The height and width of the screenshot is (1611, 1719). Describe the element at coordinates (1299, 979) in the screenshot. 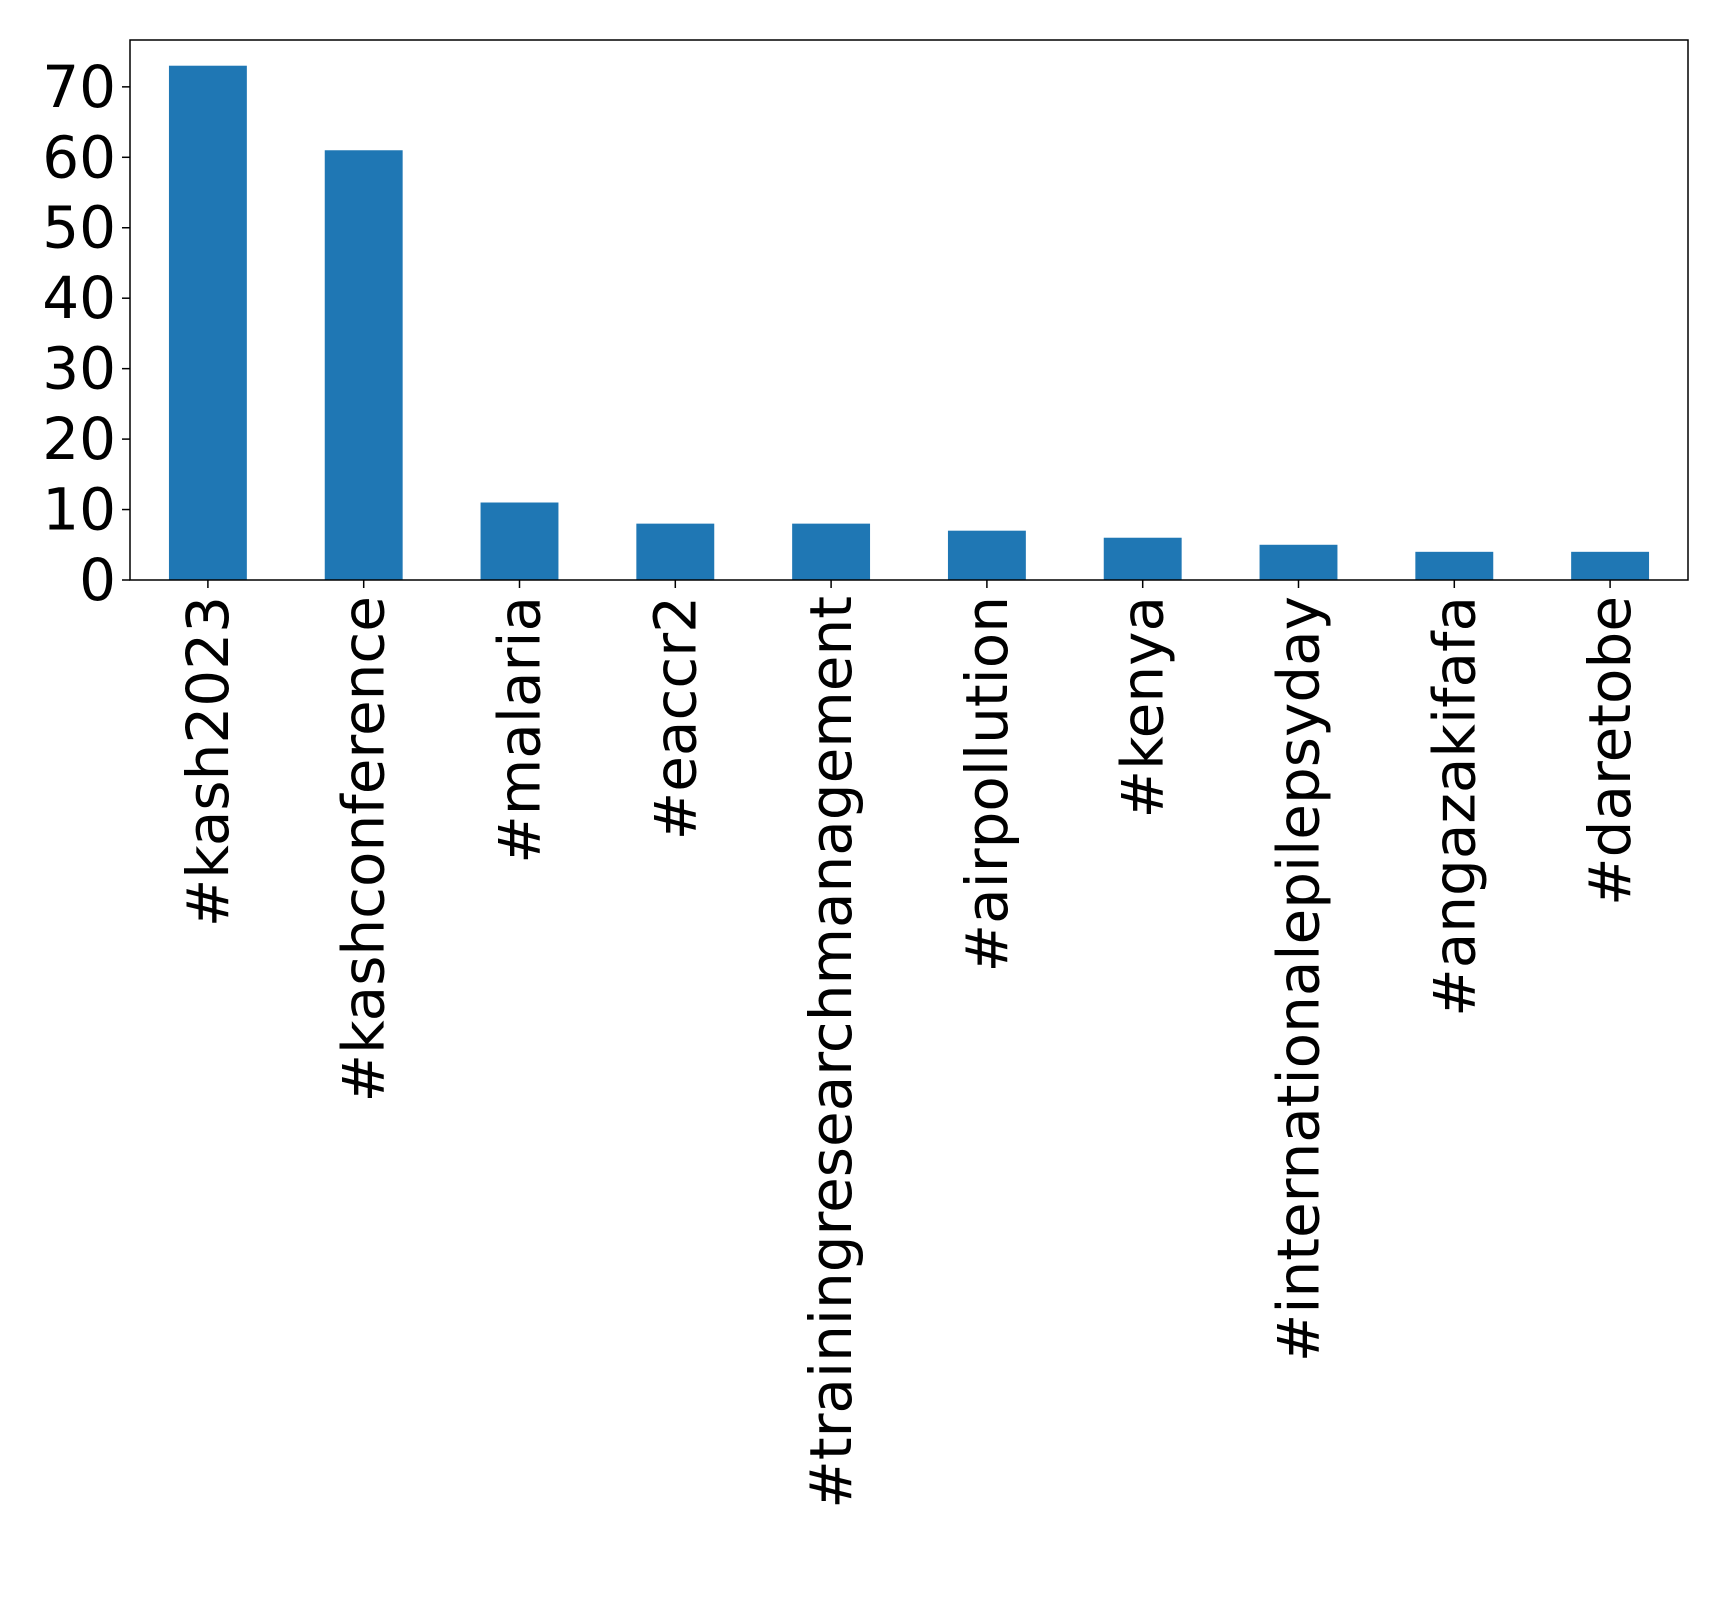

I see `x-tick-label: #internationalepilepsyday` at that location.